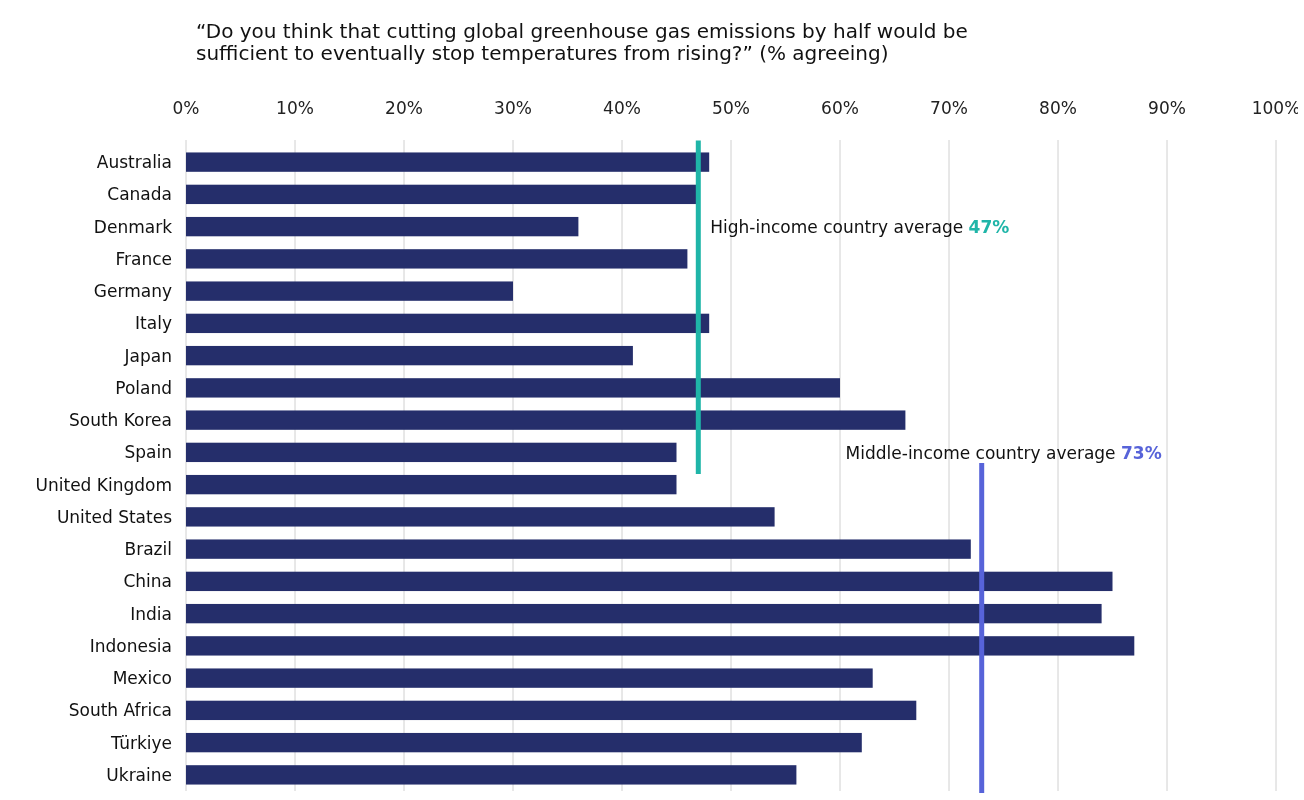 This screenshot has width=1304, height=800. What do you see at coordinates (139, 194) in the screenshot?
I see `y-tick-label: Canada` at bounding box center [139, 194].